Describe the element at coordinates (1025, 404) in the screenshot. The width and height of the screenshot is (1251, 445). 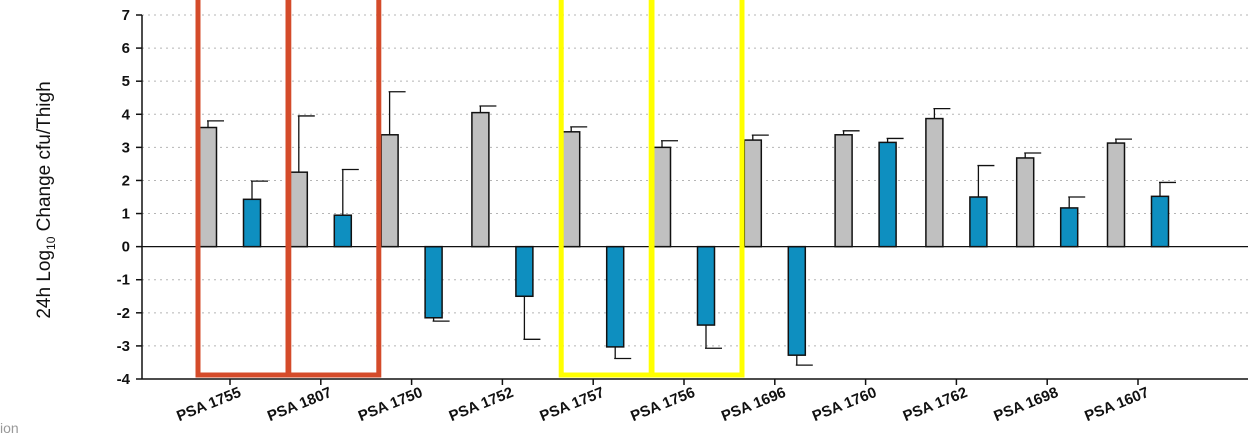
I see `x-tick-label: PSA 1698` at that location.